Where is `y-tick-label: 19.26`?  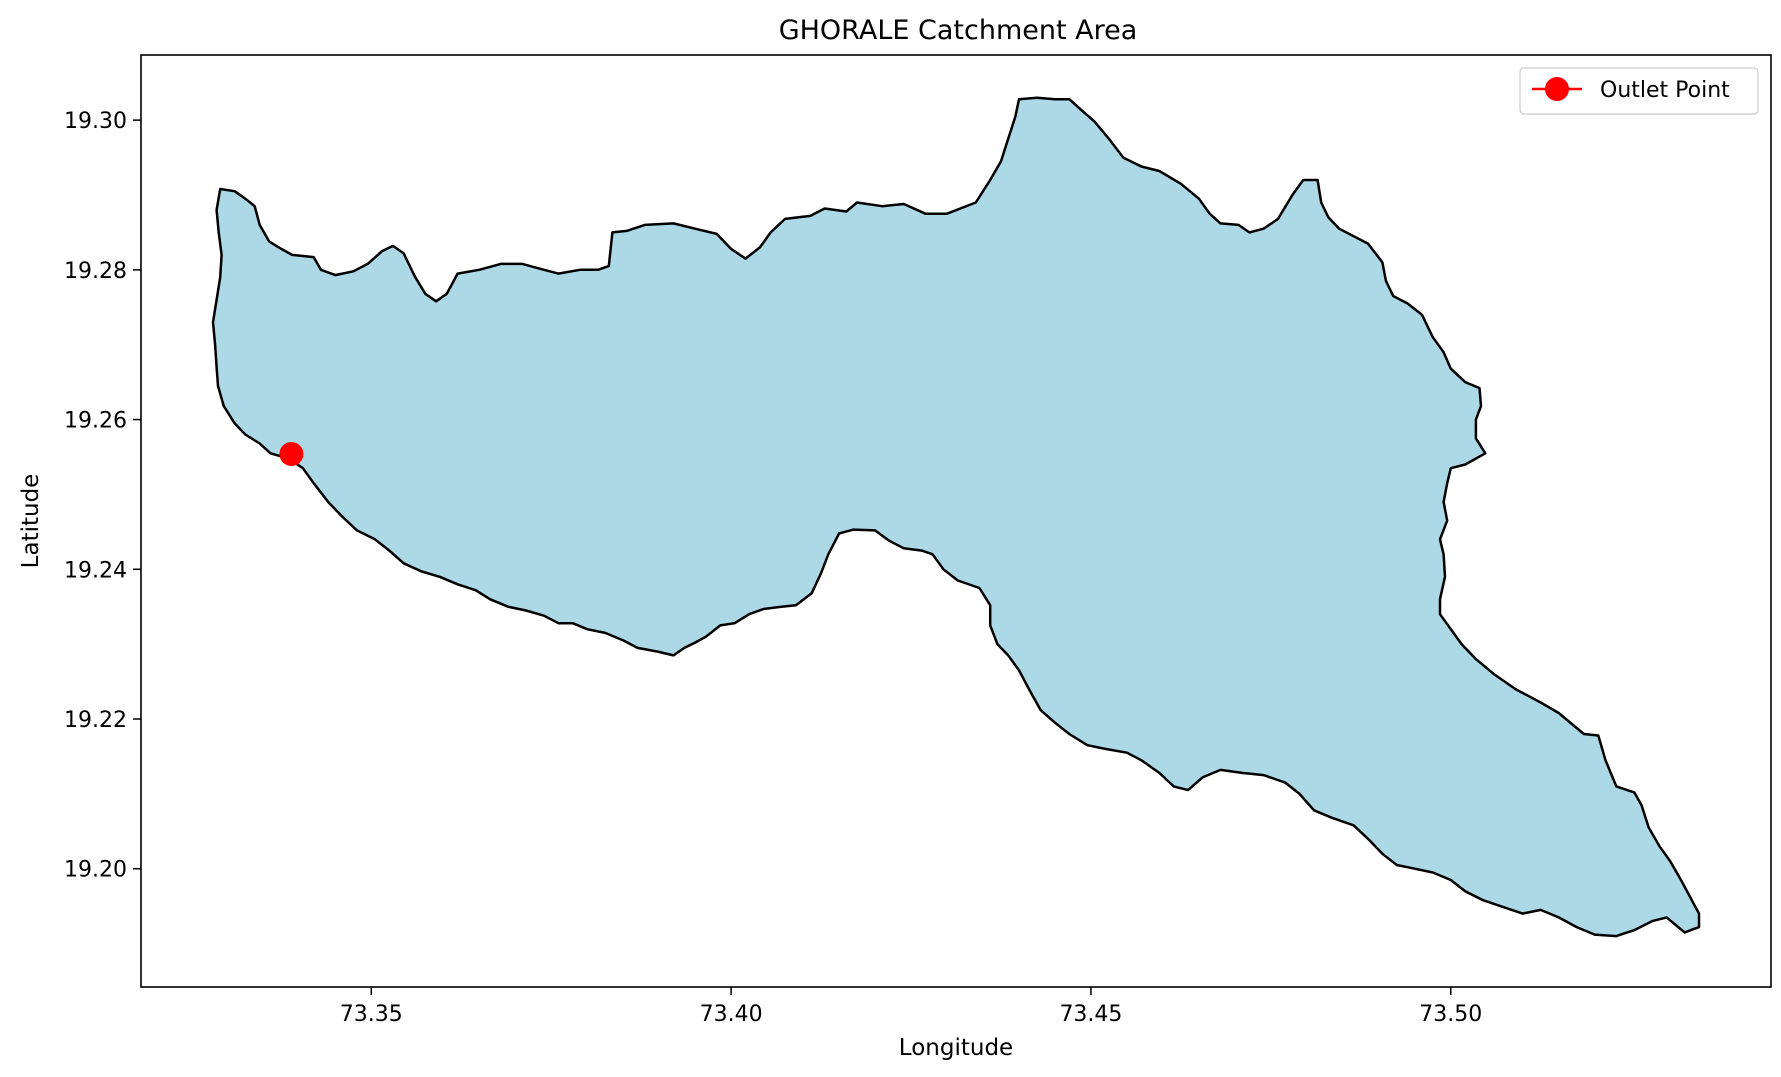
y-tick-label: 19.26 is located at coordinates (95, 421).